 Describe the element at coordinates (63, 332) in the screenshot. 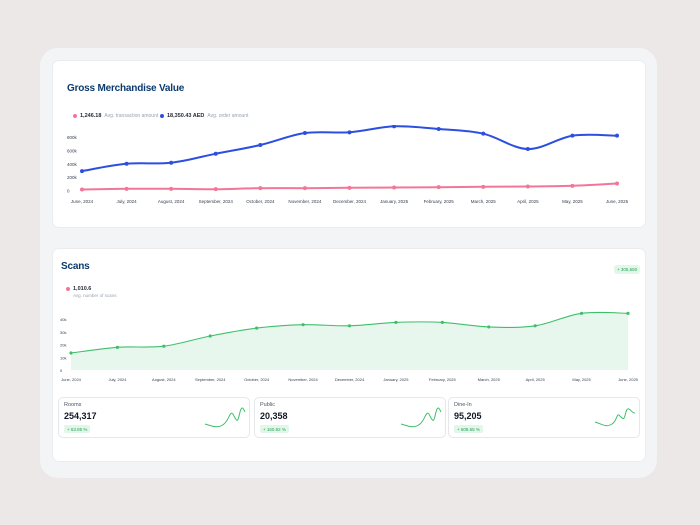

I see `y-tick-label: 30k` at that location.